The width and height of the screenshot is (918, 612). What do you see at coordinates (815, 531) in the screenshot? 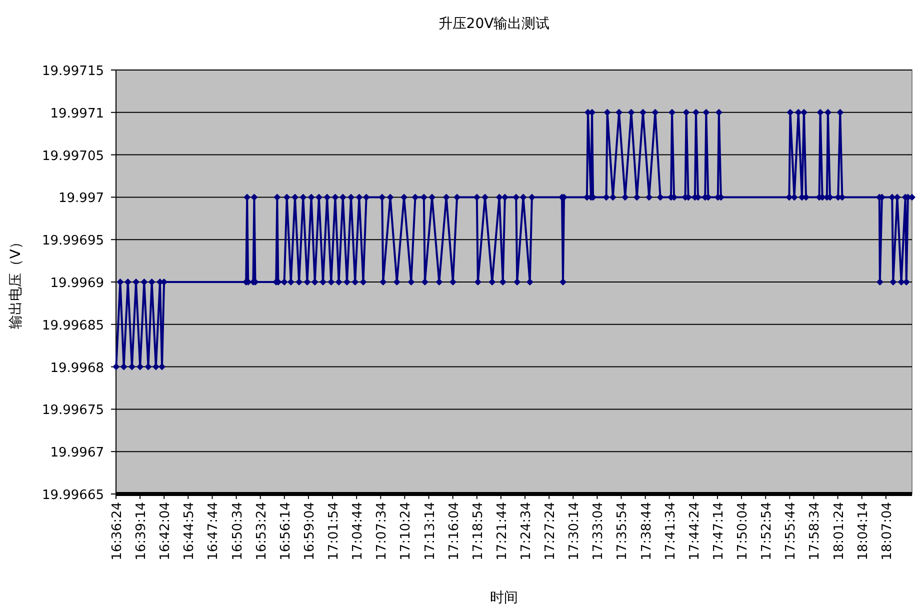
I see `x-tick-label: 17:58:34` at bounding box center [815, 531].